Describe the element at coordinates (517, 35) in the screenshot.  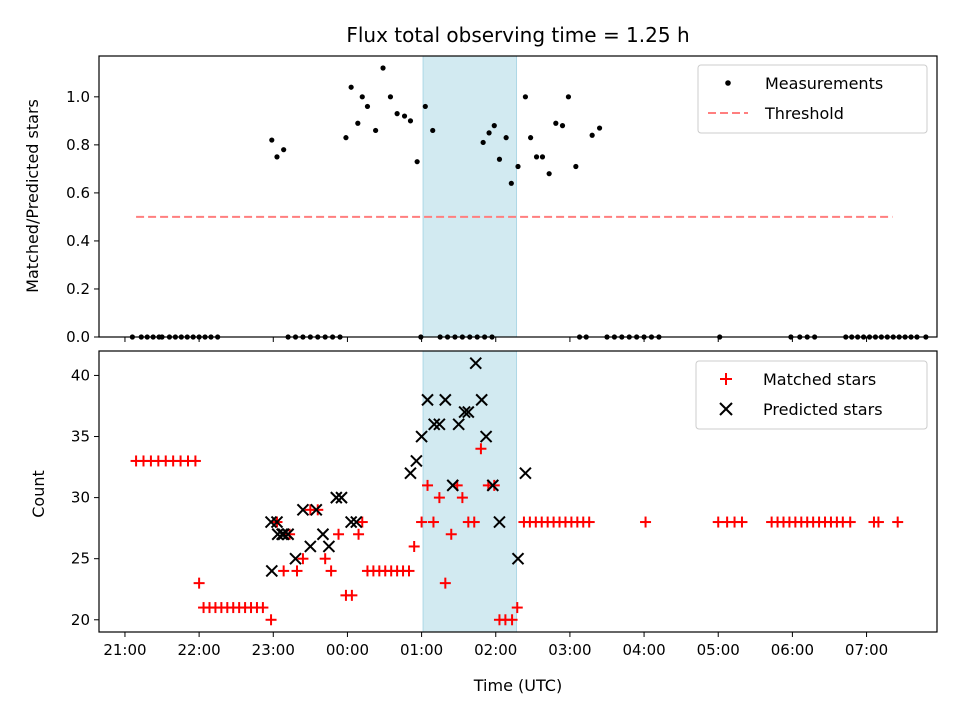
I see `chart-title: Flux total observing time = 1.25 h` at that location.